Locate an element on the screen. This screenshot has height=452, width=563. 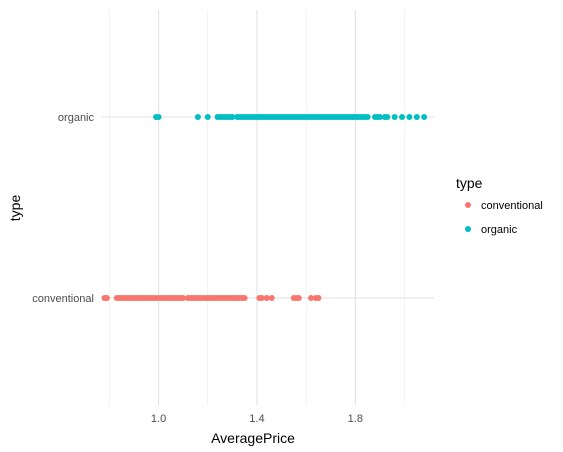
legend-key-organic is located at coordinates (468, 229).